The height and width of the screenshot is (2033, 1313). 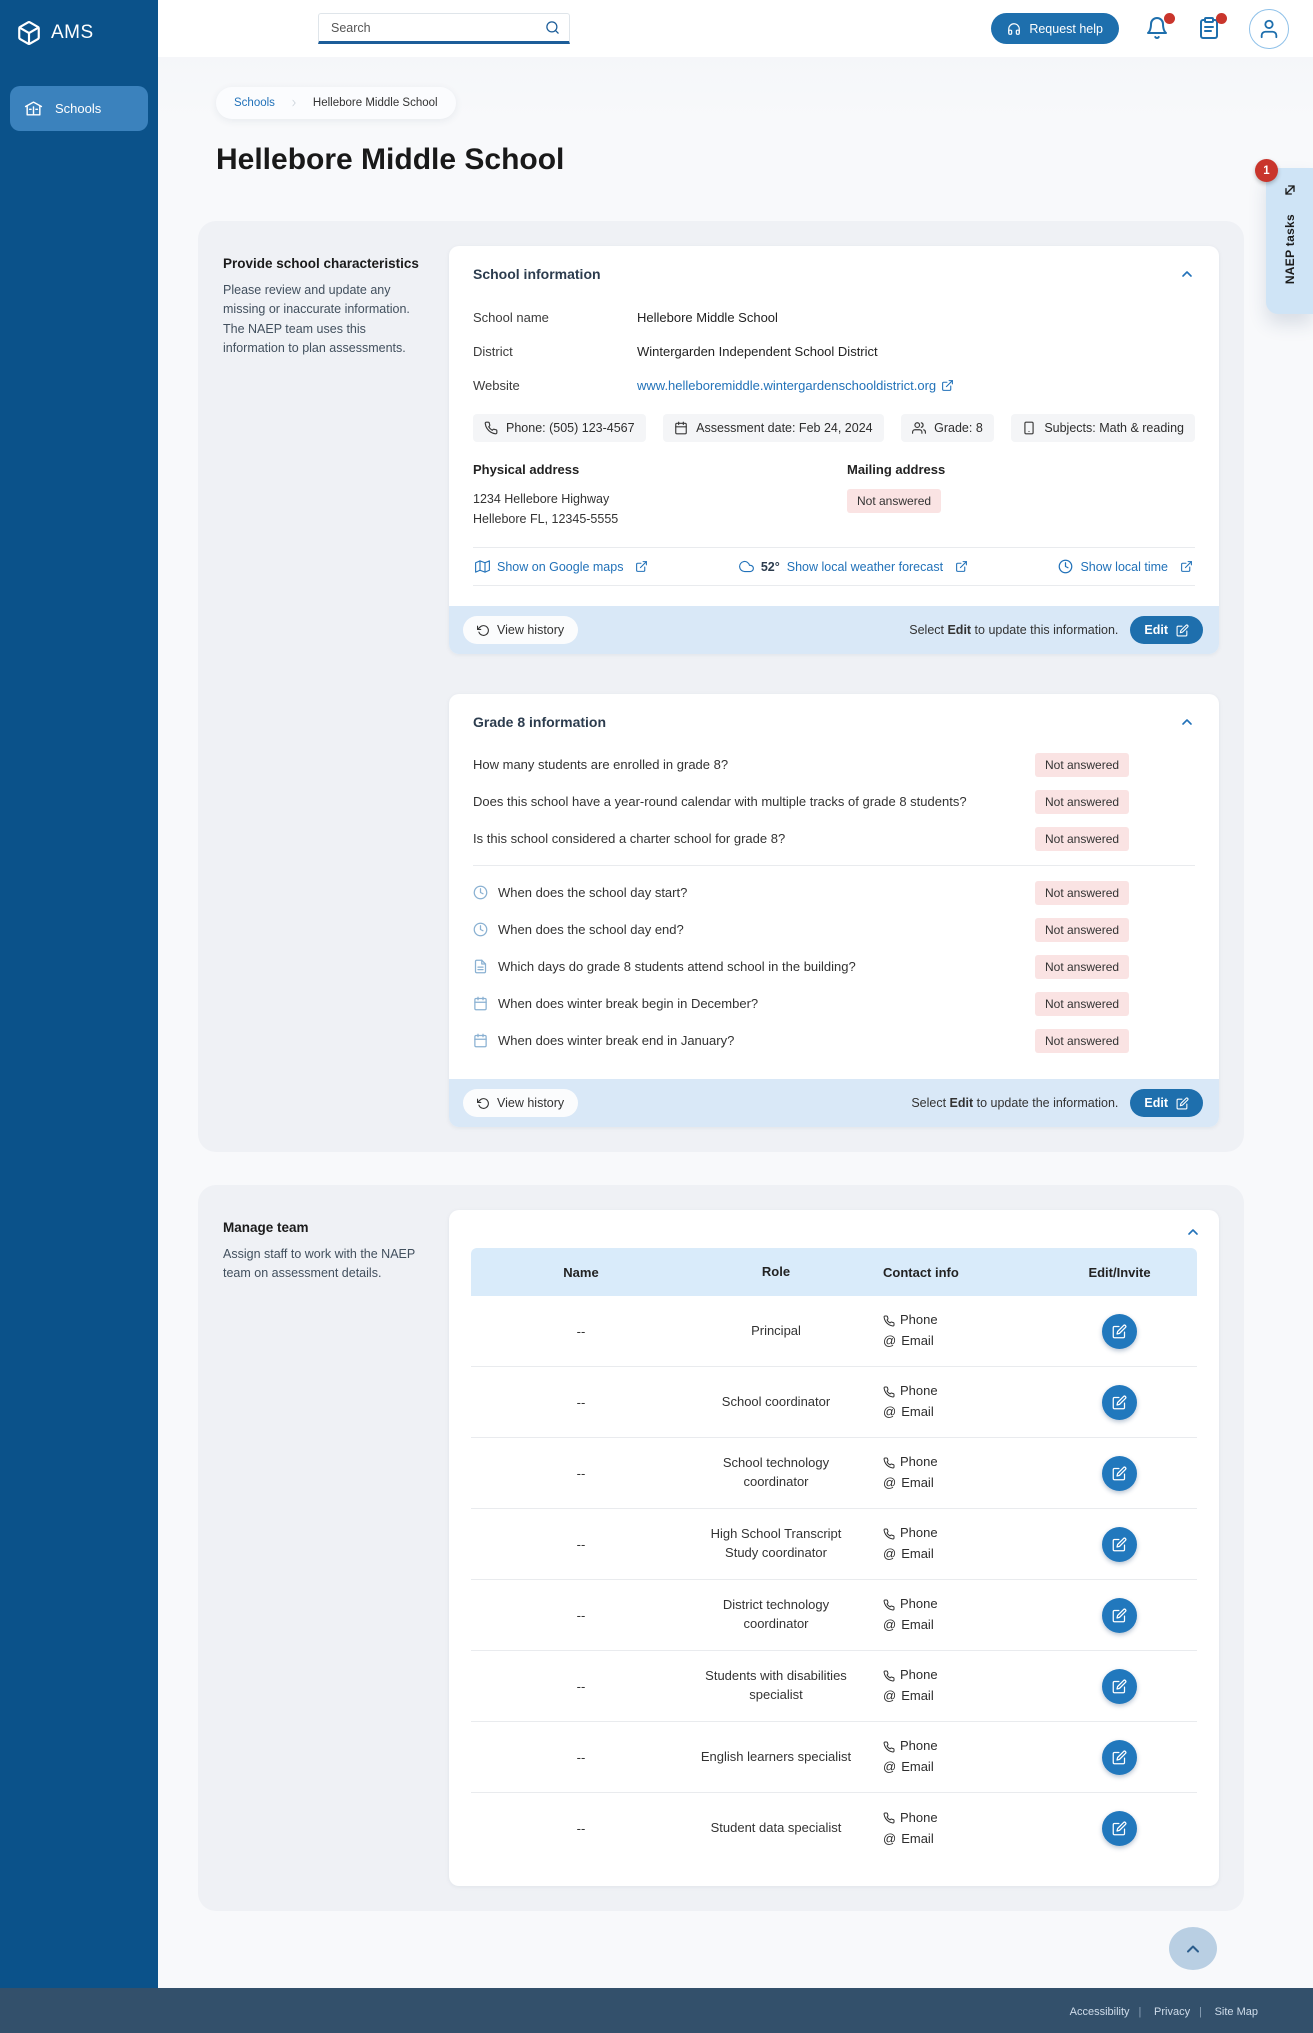 What do you see at coordinates (616, 1040) in the screenshot?
I see `question-text: When does winter break end in January?` at bounding box center [616, 1040].